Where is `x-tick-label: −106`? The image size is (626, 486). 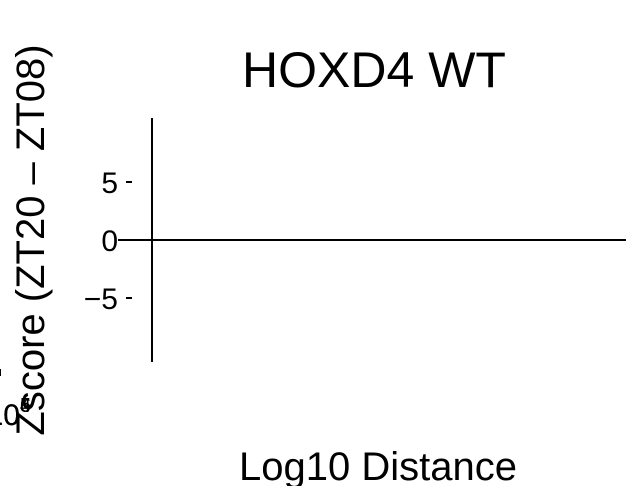
x-tick-label: −106 is located at coordinates (15, 413).